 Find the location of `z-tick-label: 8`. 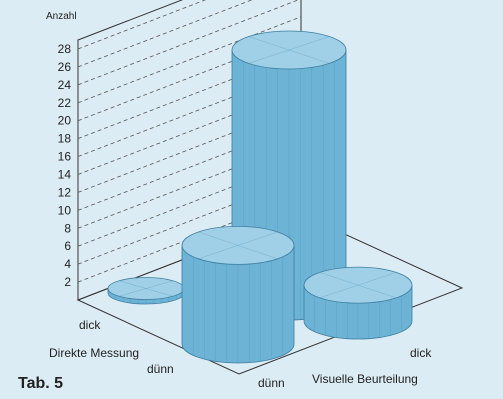

z-tick-label: 8 is located at coordinates (67, 228).